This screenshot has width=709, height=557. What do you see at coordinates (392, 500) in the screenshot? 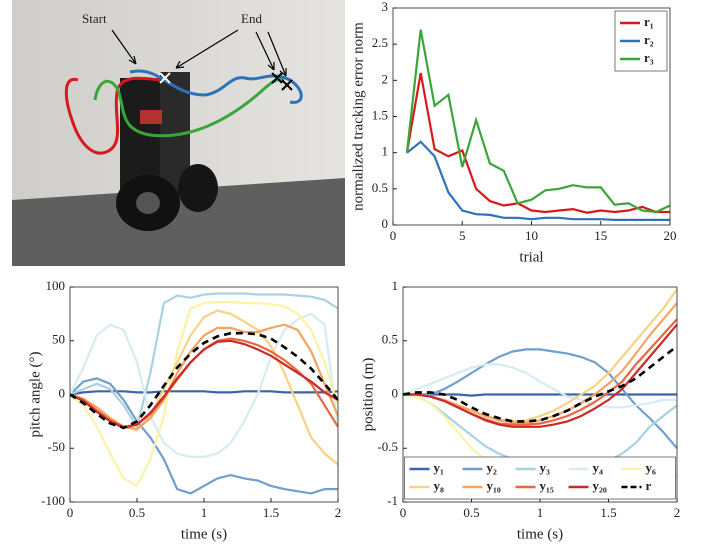
I see `y-tick-label: -1` at bounding box center [392, 500].